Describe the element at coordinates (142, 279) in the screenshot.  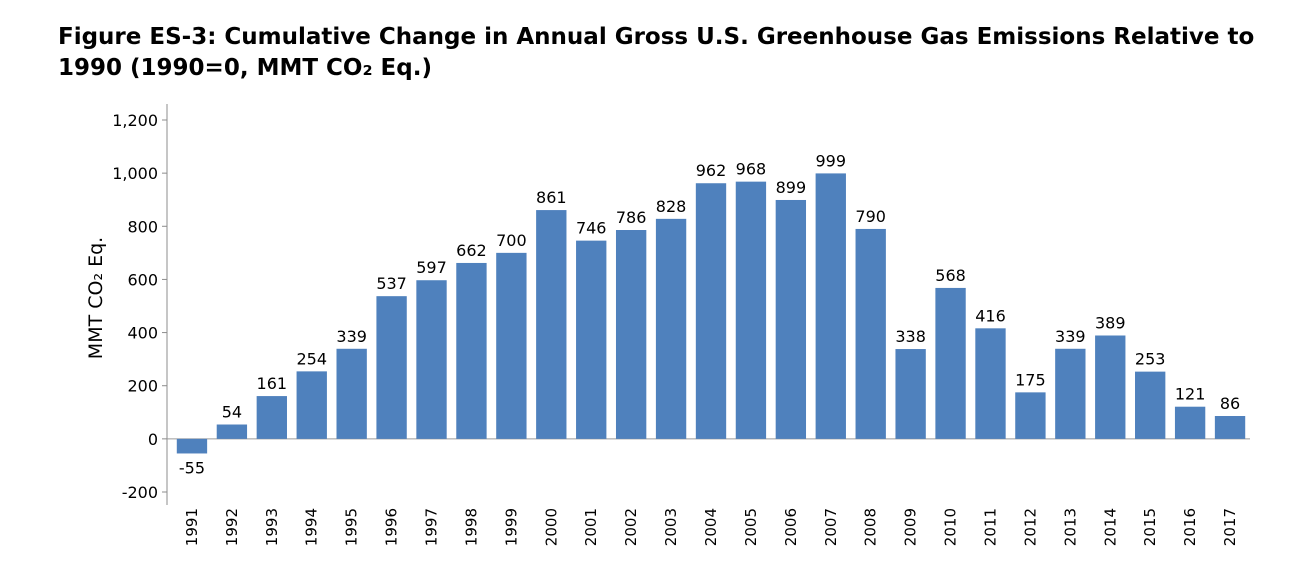
I see `y-tick-label: 600` at that location.